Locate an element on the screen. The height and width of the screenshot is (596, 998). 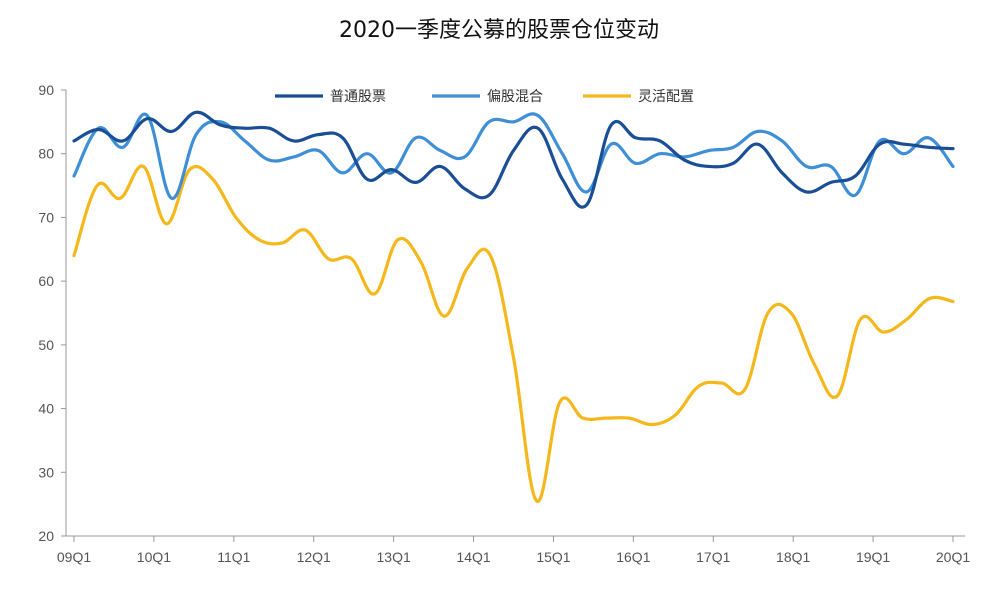
legend-label-2: 偏股混合 is located at coordinates (515, 97).